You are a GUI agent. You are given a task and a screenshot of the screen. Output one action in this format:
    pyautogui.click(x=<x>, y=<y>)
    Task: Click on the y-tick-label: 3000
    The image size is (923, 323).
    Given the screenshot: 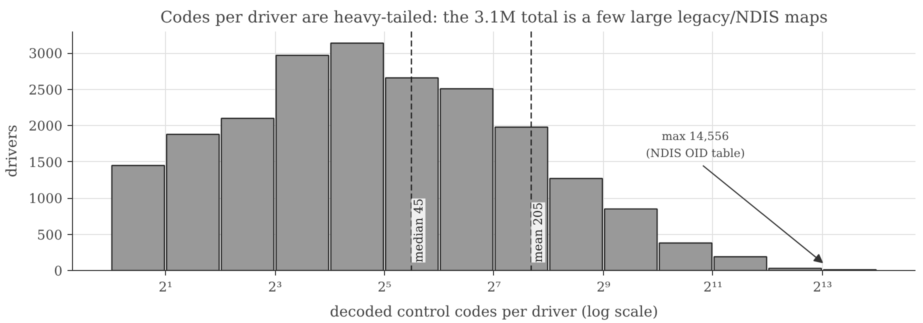 What is the action you would take?
    pyautogui.click(x=45, y=54)
    